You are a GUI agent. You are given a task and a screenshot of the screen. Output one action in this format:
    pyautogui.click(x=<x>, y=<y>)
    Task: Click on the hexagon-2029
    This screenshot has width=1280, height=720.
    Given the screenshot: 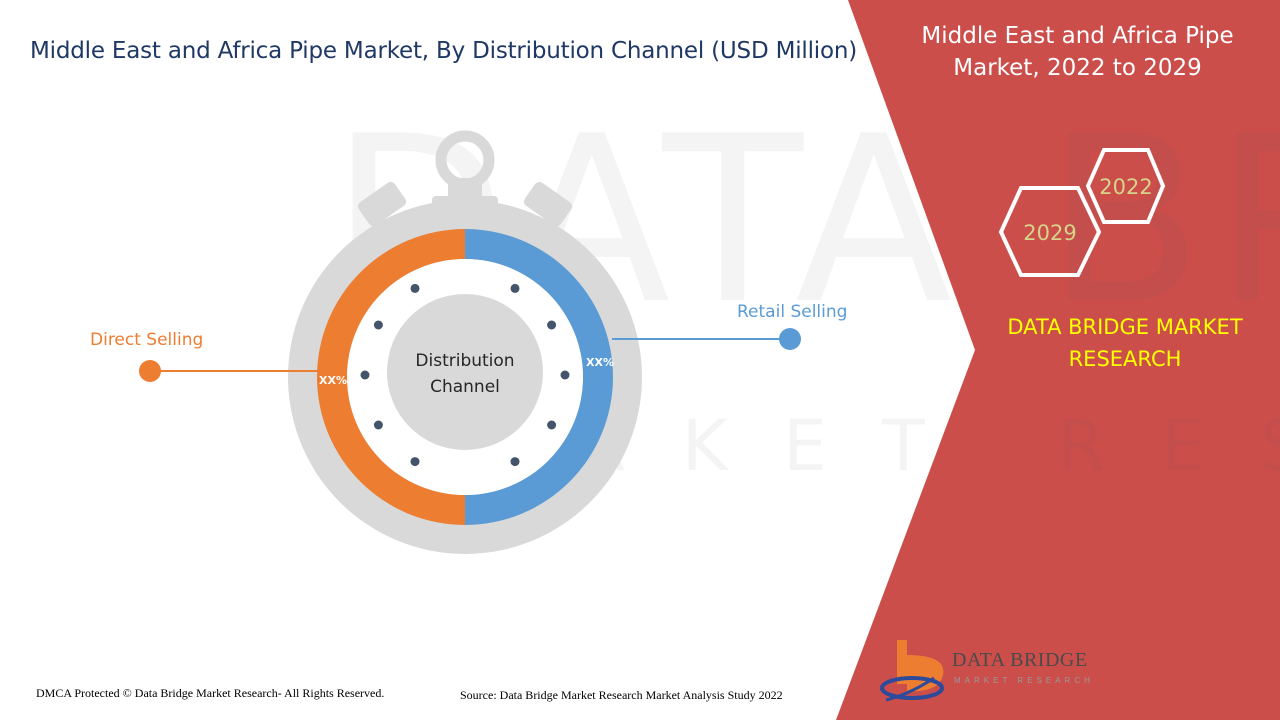 What is the action you would take?
    pyautogui.click(x=1050, y=231)
    